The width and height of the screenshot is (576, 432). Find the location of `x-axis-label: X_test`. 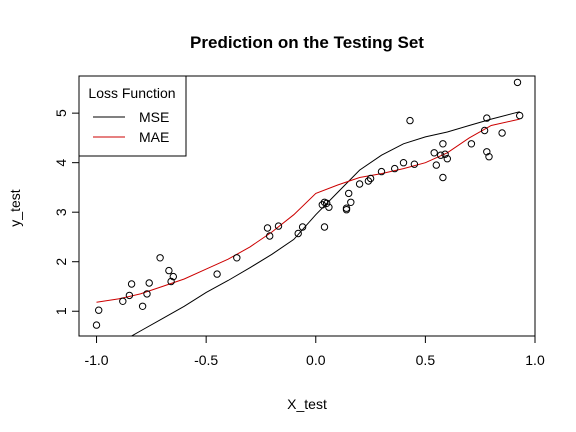

x-axis-label: X_test is located at coordinates (307, 404).